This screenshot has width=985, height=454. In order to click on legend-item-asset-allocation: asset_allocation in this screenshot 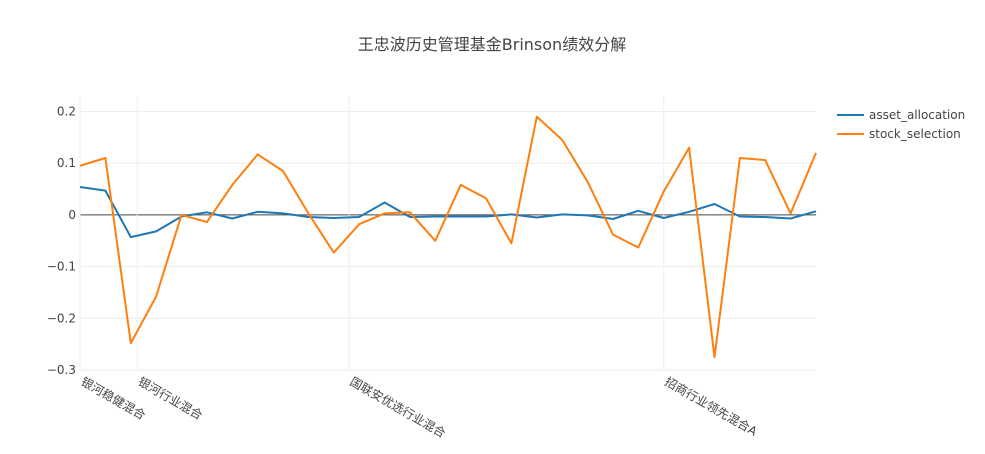, I will do `click(901, 115)`.